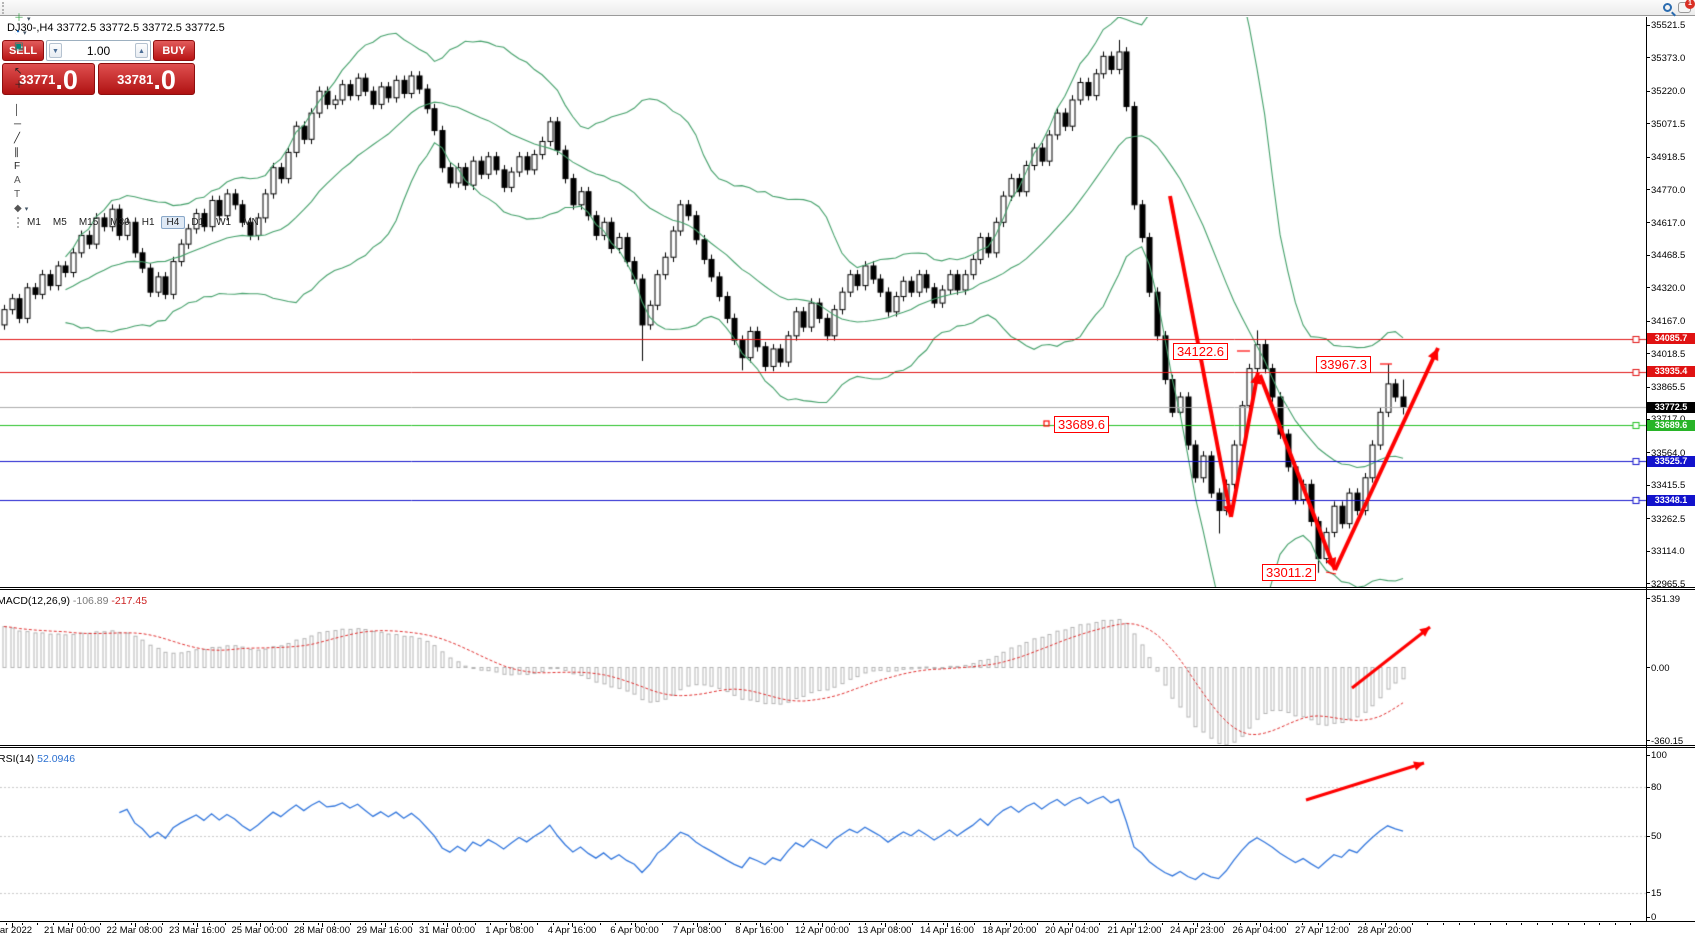 The height and width of the screenshot is (936, 1695). Describe the element at coordinates (1289, 572) in the screenshot. I see `price-annotation-flag: 33011.2` at that location.